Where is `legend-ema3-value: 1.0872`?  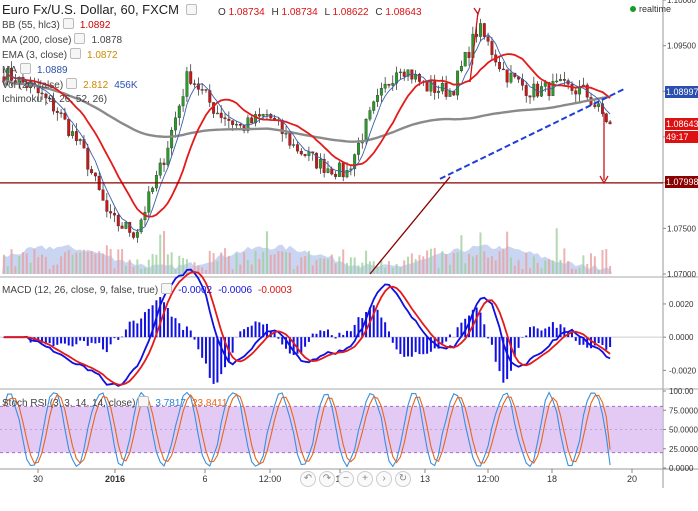 legend-ema3-value: 1.0872 is located at coordinates (102, 55).